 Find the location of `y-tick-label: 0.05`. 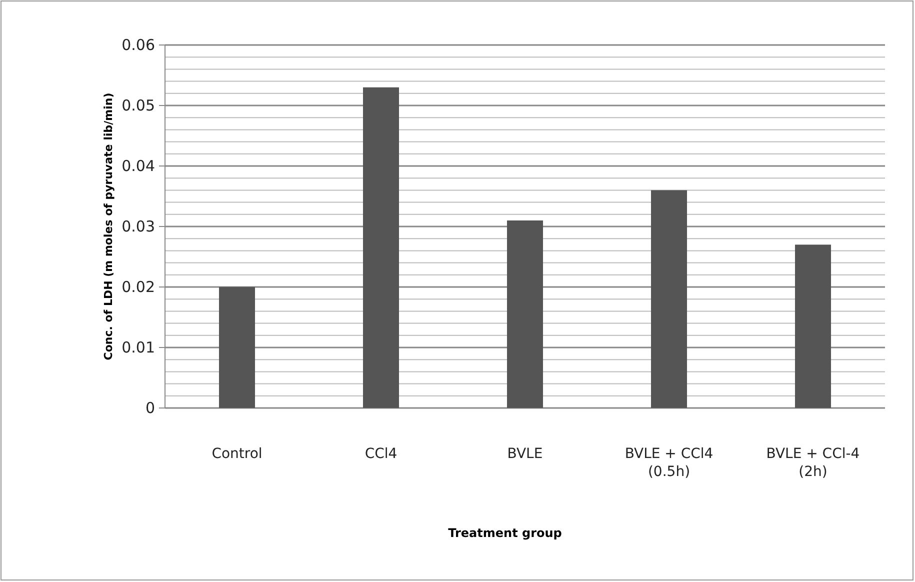

y-tick-label: 0.05 is located at coordinates (138, 105).